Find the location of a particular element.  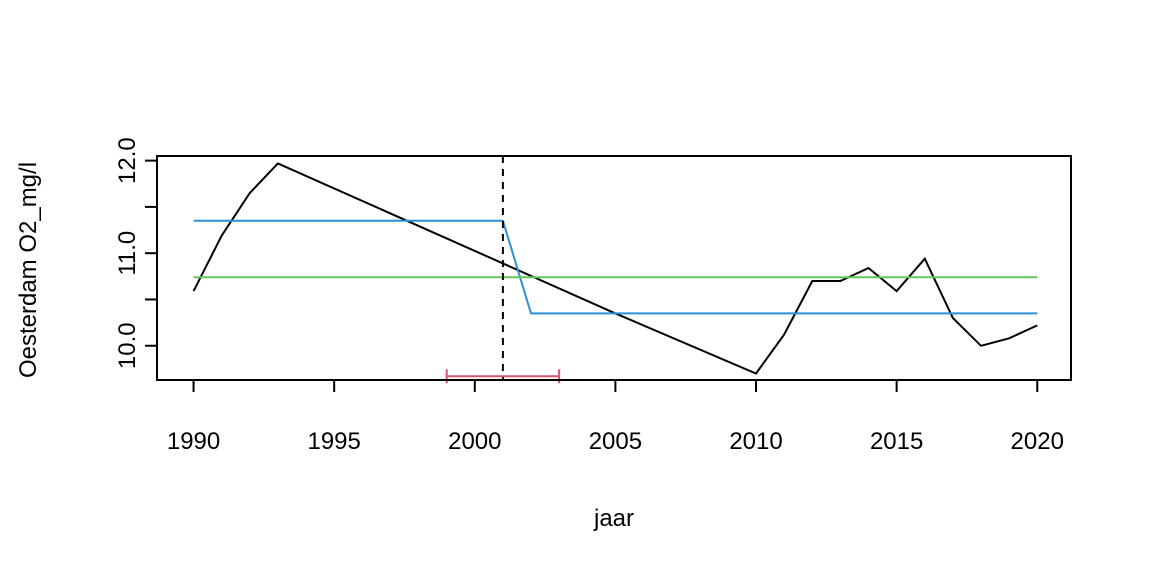

y-axis-title: Oesterdam O2_mg/l is located at coordinates (28, 270).